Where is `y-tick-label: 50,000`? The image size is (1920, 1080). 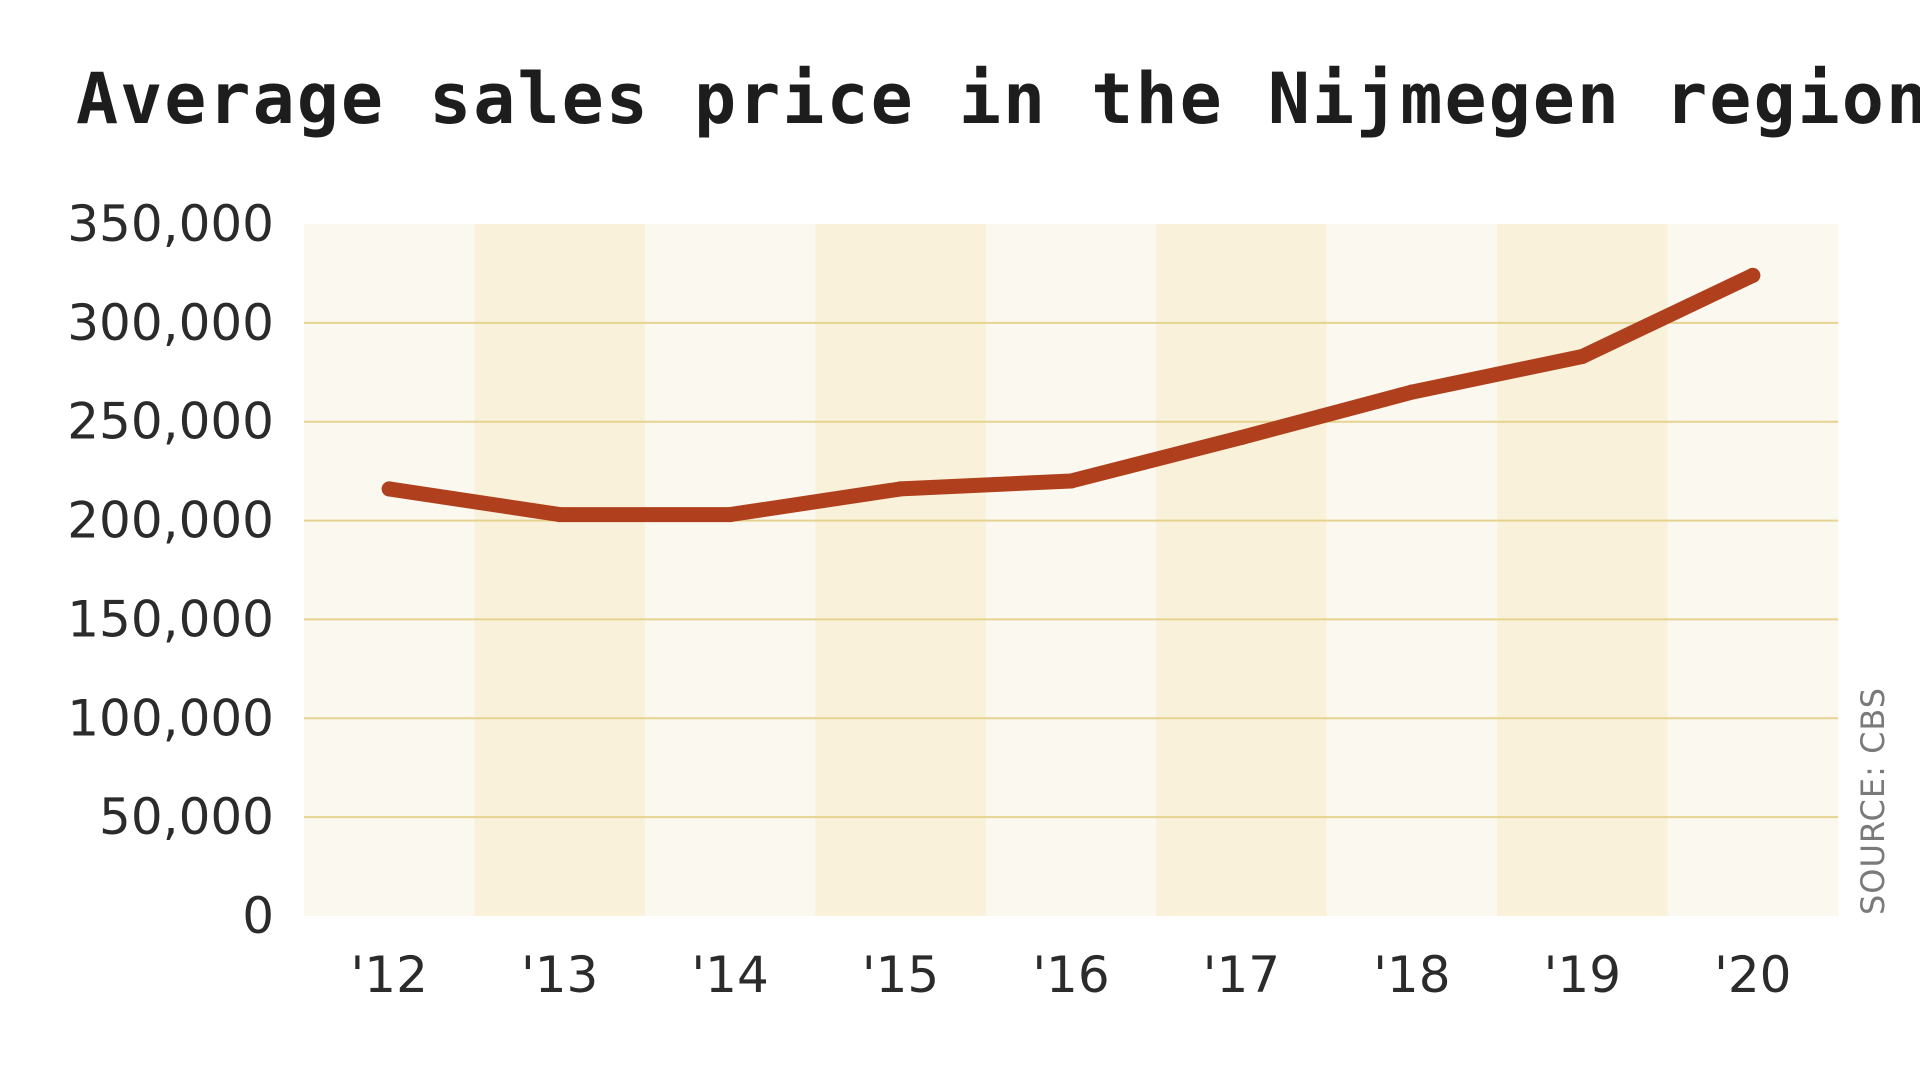
y-tick-label: 50,000 is located at coordinates (186, 817).